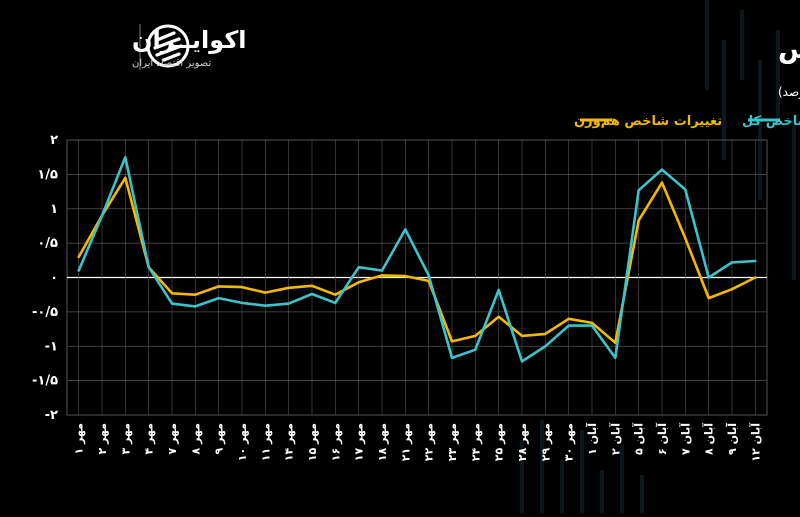 This screenshot has width=800, height=517. I want to click on x-tick-label: ۷ آبان, so click(685, 439).